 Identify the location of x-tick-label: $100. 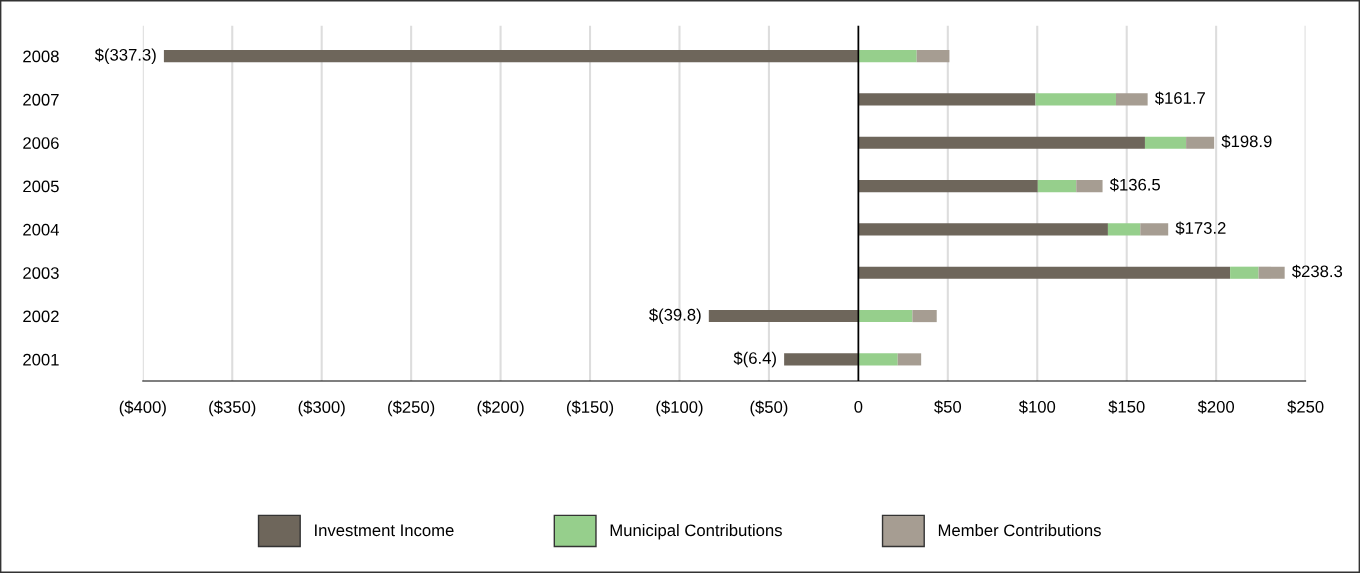
(1037, 407).